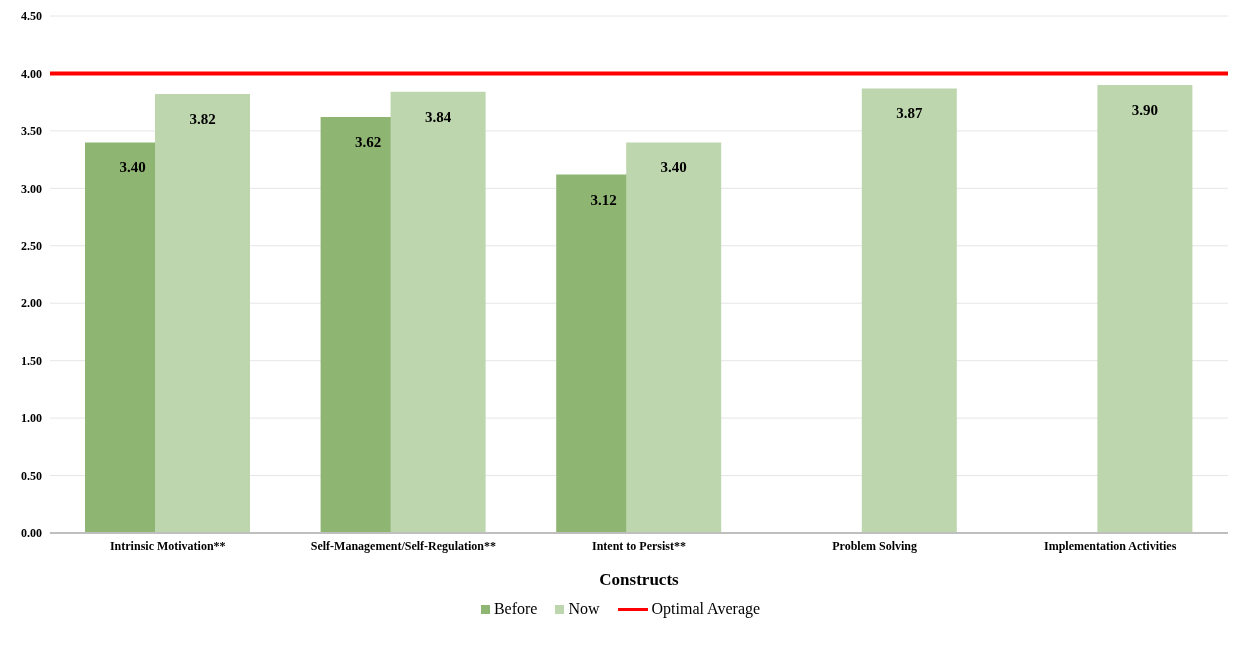 This screenshot has height=665, width=1241. Describe the element at coordinates (31, 303) in the screenshot. I see `y-tick-label: 2.00` at that location.